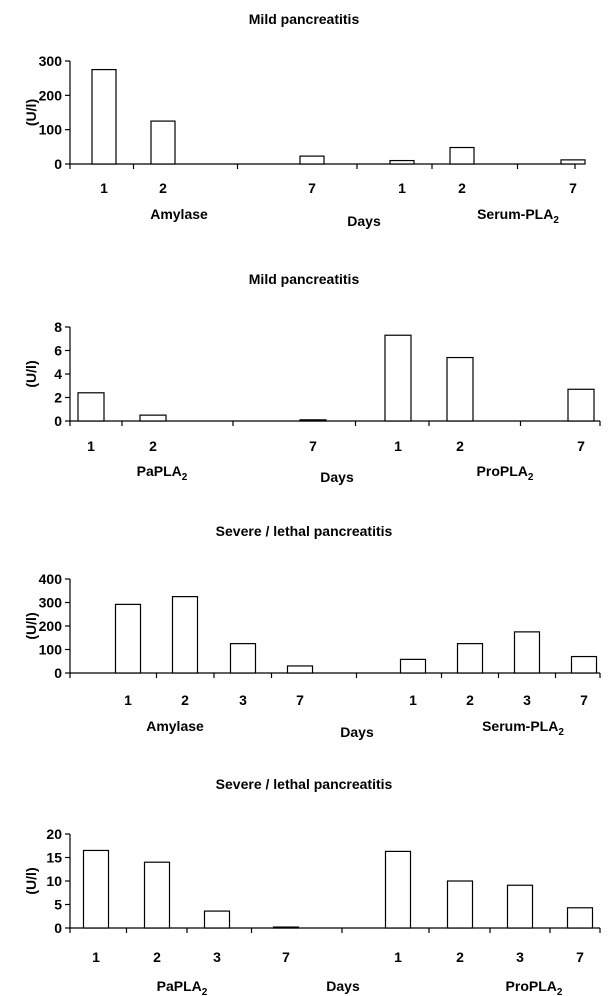  Describe the element at coordinates (58, 327) in the screenshot. I see `y-tick-label: 8` at that location.